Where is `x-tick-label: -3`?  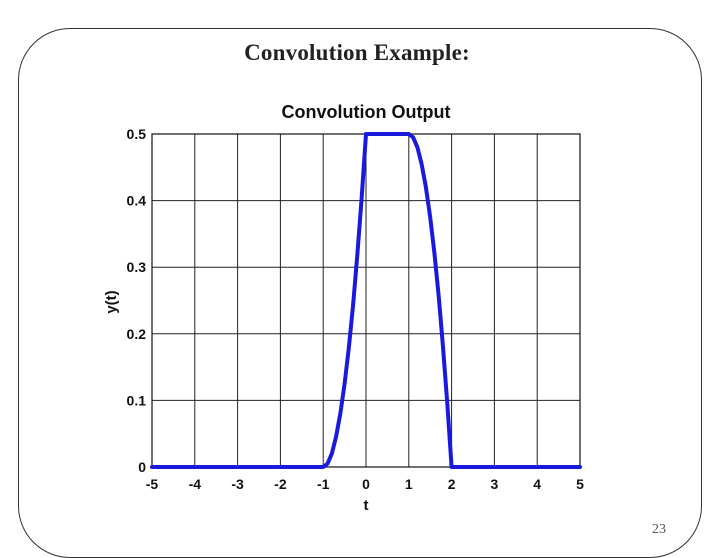
x-tick-label: -3 is located at coordinates (237, 484).